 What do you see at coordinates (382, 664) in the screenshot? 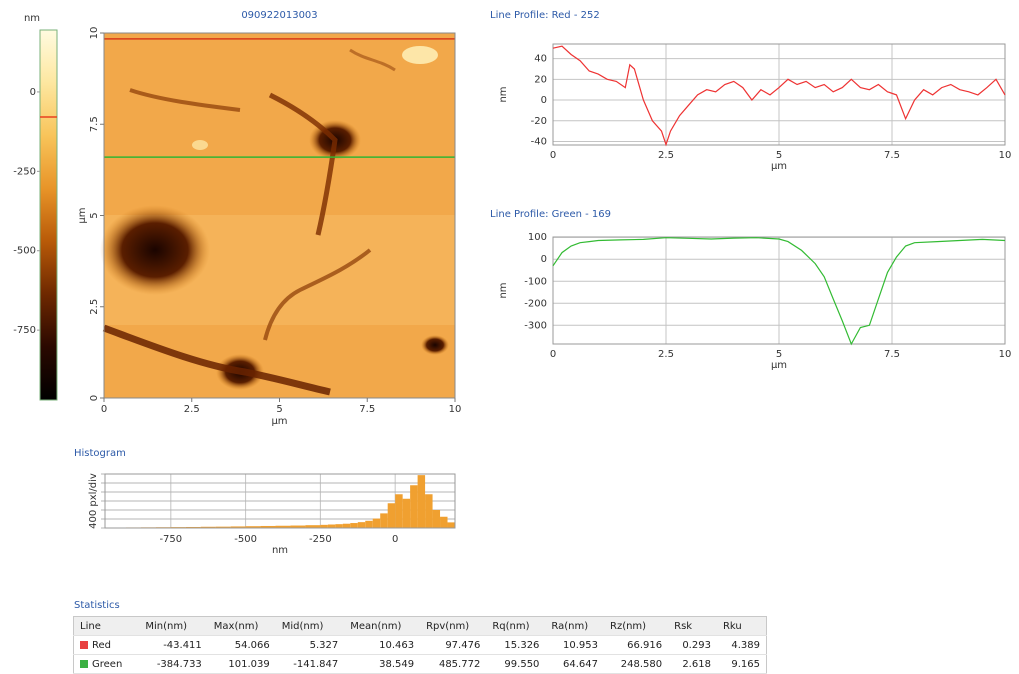
I see `cell: 38.549` at bounding box center [382, 664].